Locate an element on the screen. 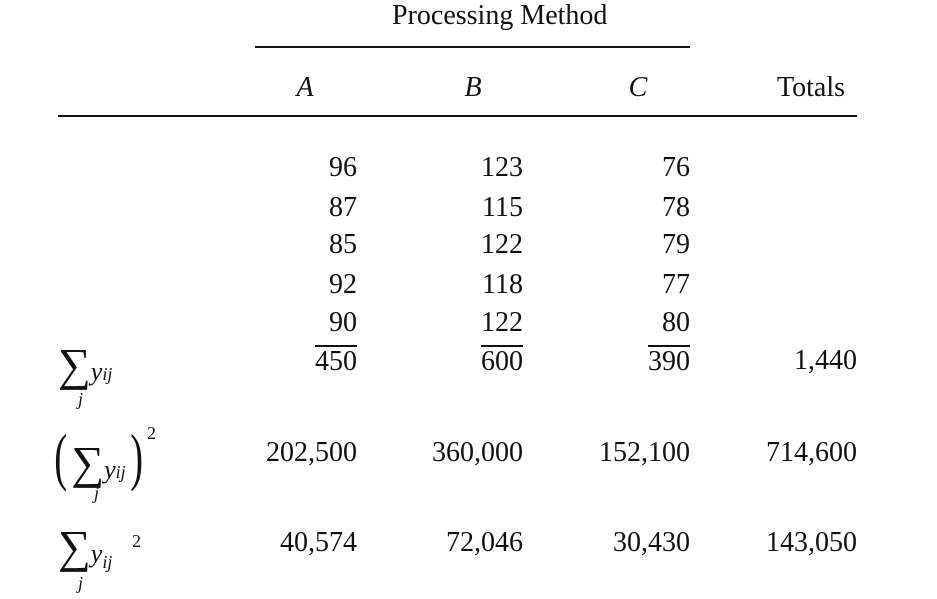 The image size is (937, 599). observation-cell: 115 is located at coordinates (502, 207).